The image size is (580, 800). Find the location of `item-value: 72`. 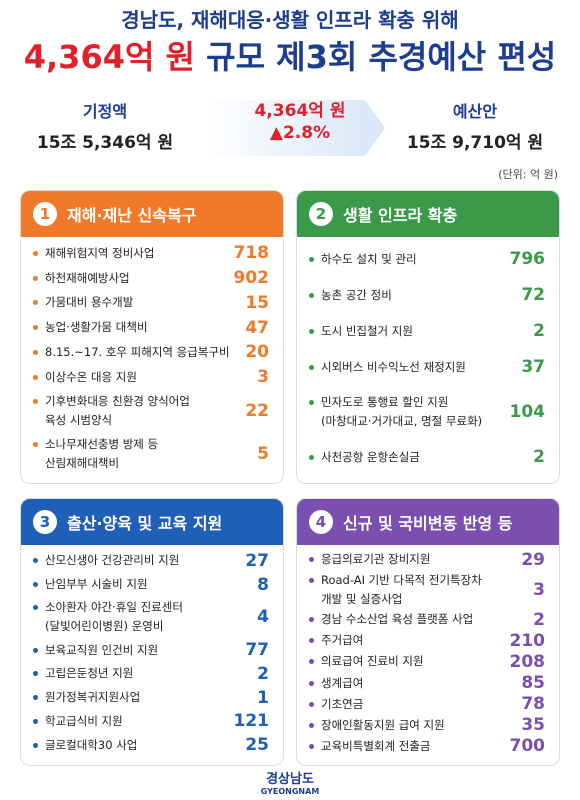

item-value: 72 is located at coordinates (533, 295).